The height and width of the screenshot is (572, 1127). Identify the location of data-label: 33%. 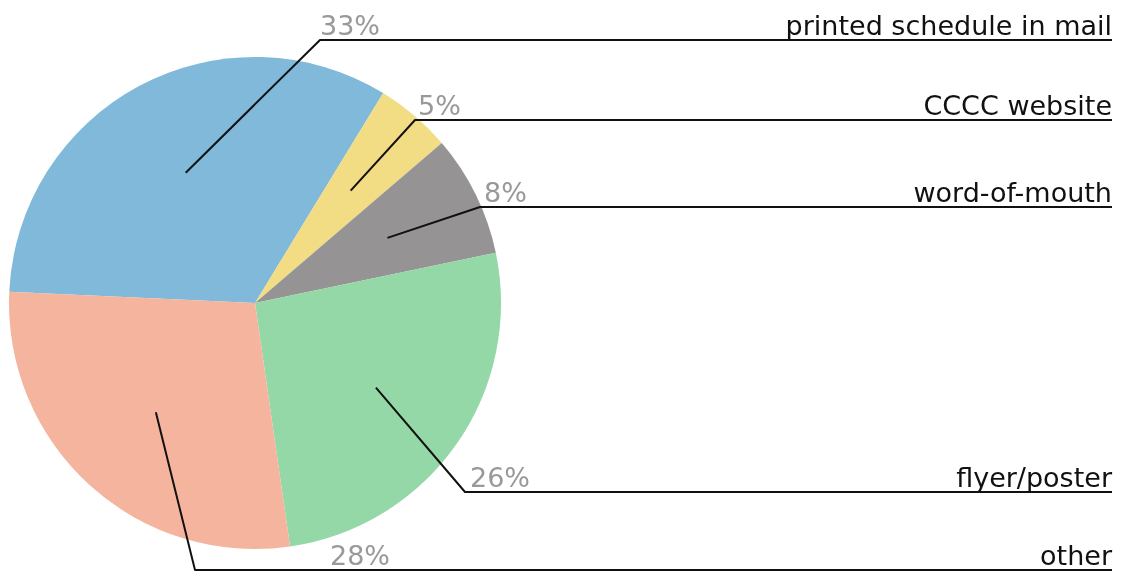
(350, 25).